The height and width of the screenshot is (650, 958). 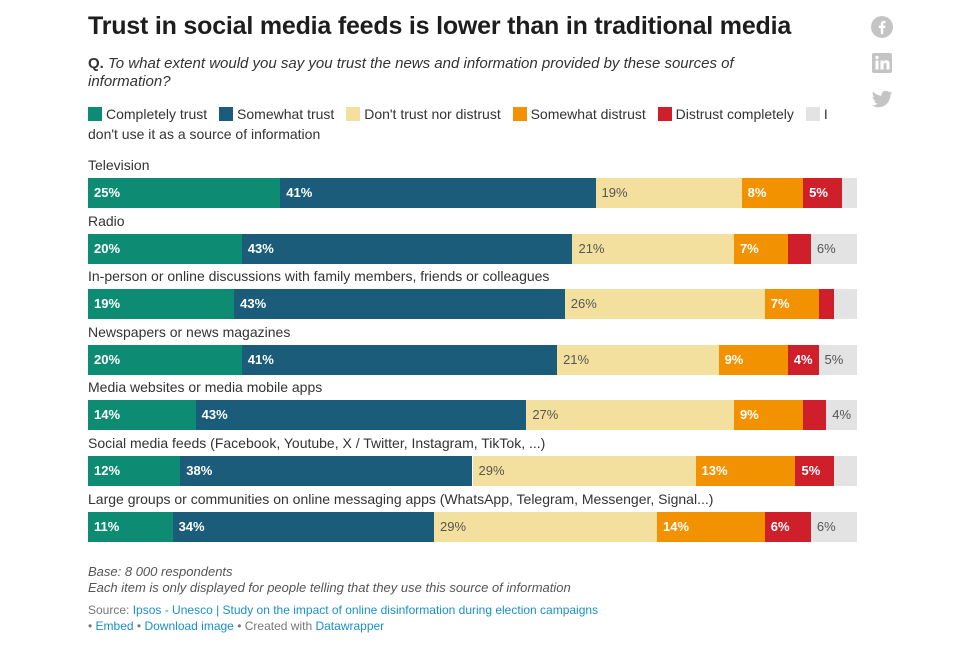 What do you see at coordinates (199, 470) in the screenshot?
I see `data-label: 38%` at bounding box center [199, 470].